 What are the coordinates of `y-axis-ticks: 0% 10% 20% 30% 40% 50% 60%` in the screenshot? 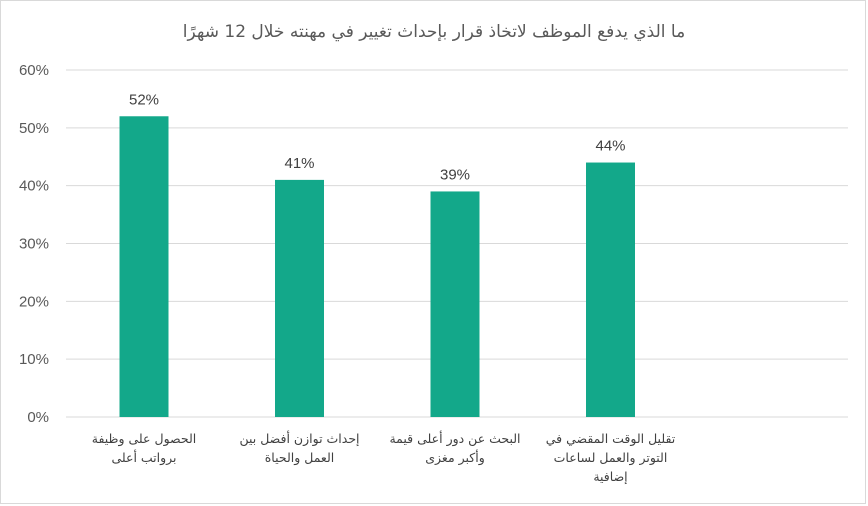 It's located at (34, 244).